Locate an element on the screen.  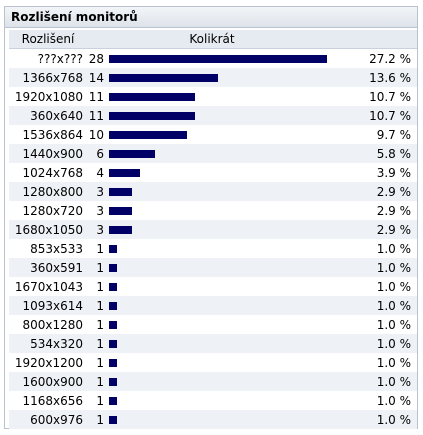
resolution-cell: 1680x1050 is located at coordinates (48, 229).